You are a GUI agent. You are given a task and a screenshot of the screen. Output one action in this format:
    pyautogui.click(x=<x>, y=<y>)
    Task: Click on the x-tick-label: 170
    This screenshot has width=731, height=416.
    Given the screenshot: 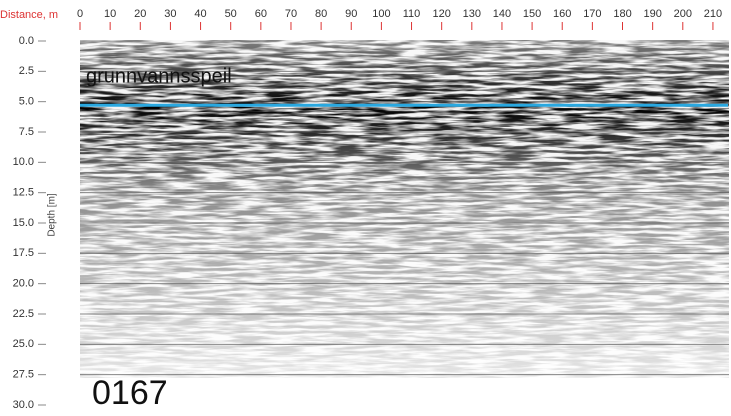 What is the action you would take?
    pyautogui.click(x=592, y=14)
    